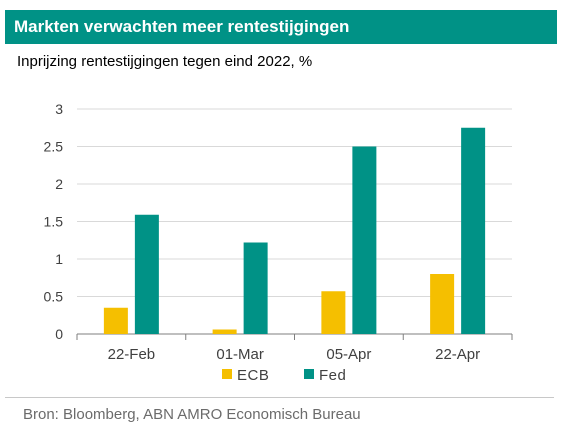 This screenshot has height=443, width=567. What do you see at coordinates (132, 354) in the screenshot?
I see `x-tick-label: 22-Feb` at bounding box center [132, 354].